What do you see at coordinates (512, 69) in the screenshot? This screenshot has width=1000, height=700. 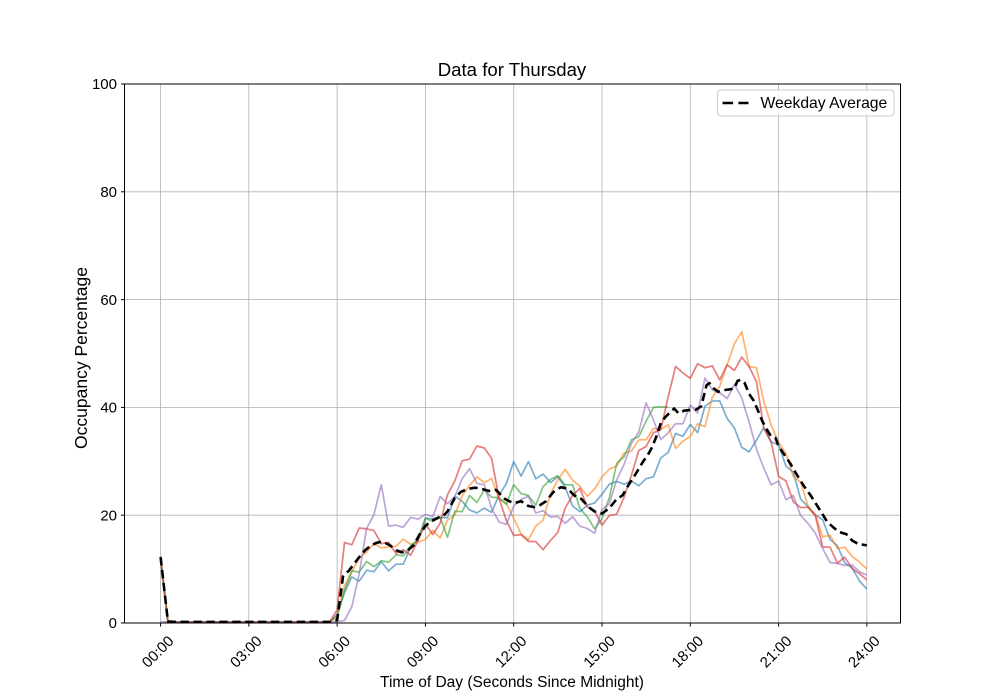 I see `svg-text: Data for Thursday` at bounding box center [512, 69].